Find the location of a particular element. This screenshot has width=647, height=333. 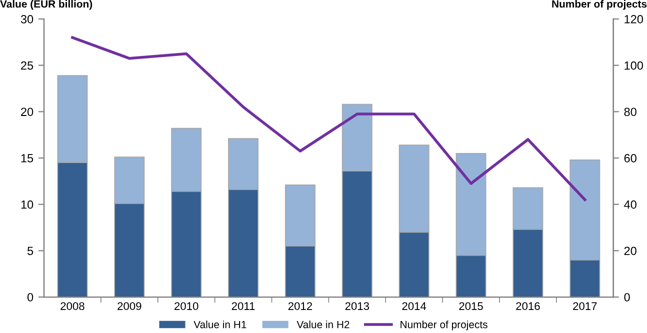

legend-label: Value in H1 is located at coordinates (220, 324).